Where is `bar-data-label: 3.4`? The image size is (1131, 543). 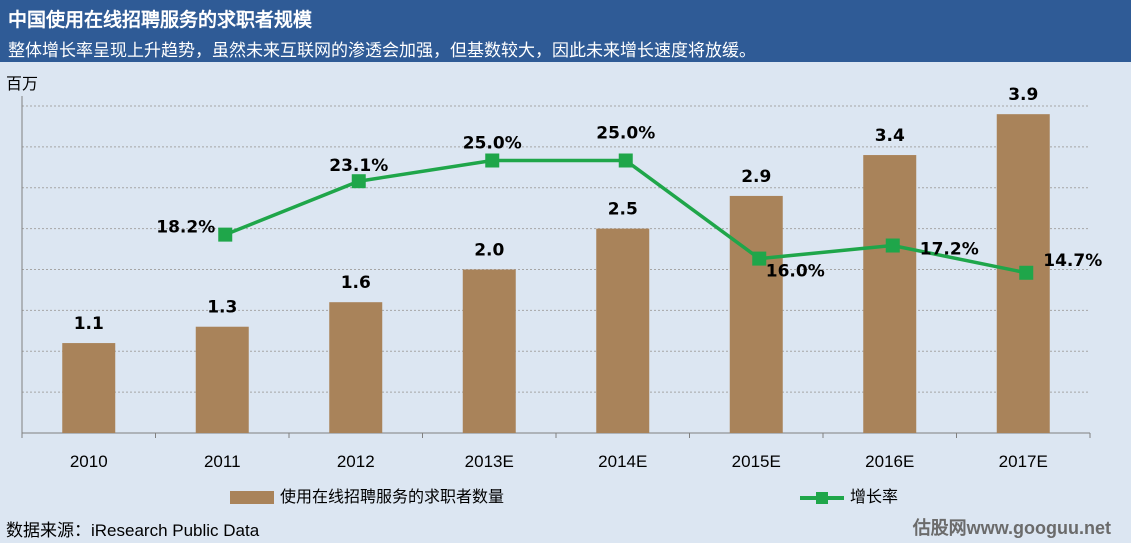
bar-data-label: 3.4 is located at coordinates (890, 136).